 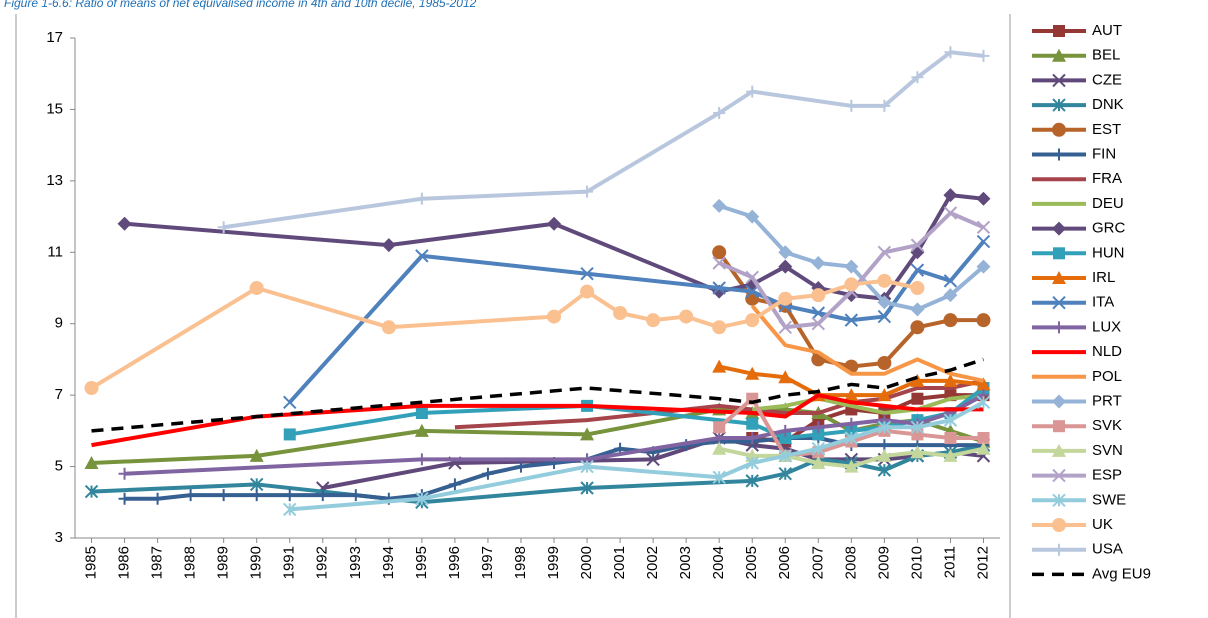 I want to click on y-tick-label: 13, so click(x=54, y=180).